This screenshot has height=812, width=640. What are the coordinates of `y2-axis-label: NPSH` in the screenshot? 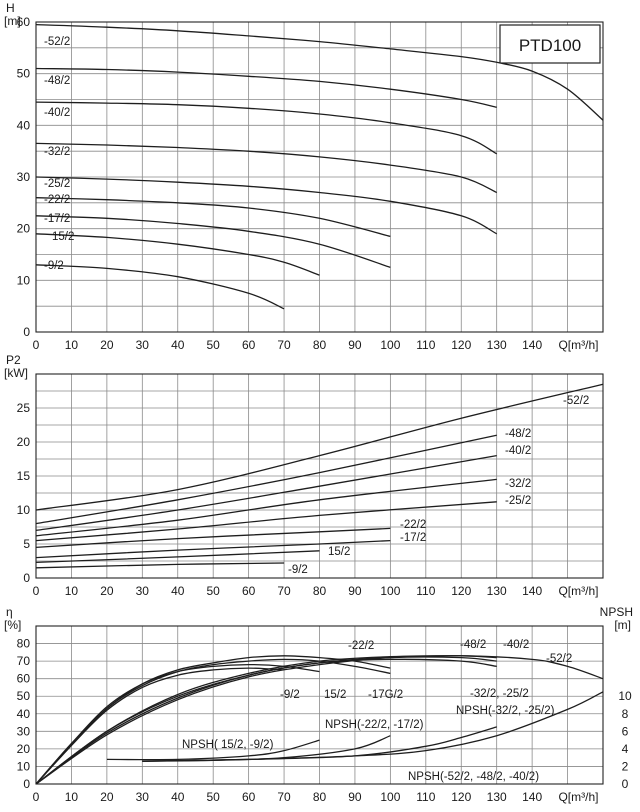 It's located at (616, 612).